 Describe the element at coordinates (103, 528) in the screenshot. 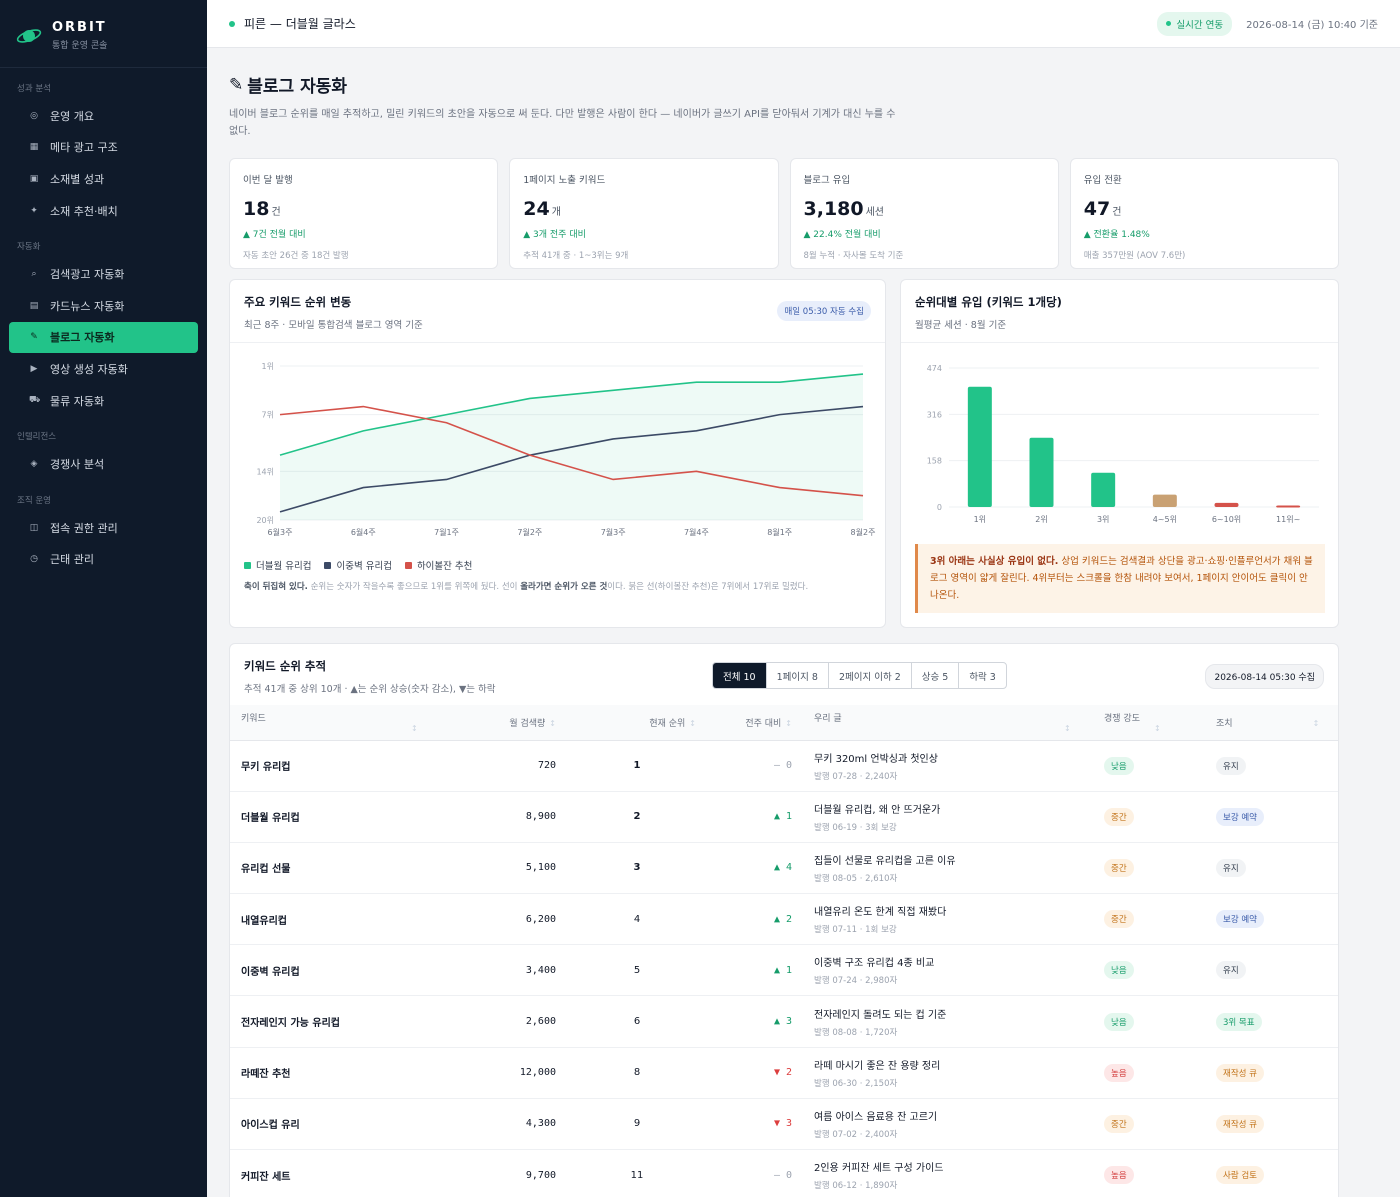

I see `sidebar-item: ◫ 접속 권한 관리` at that location.